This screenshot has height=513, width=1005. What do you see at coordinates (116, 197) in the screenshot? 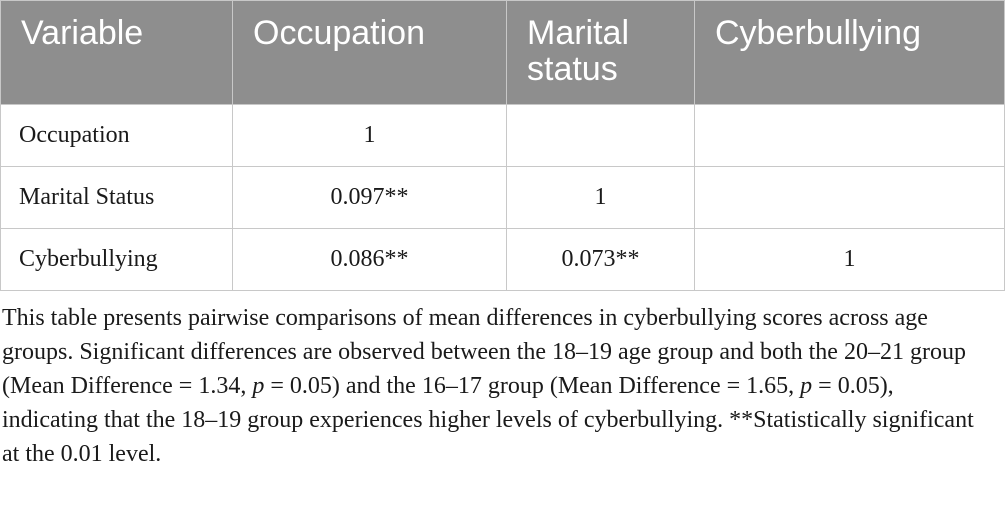
I see `row-label: Marital Status` at bounding box center [116, 197].